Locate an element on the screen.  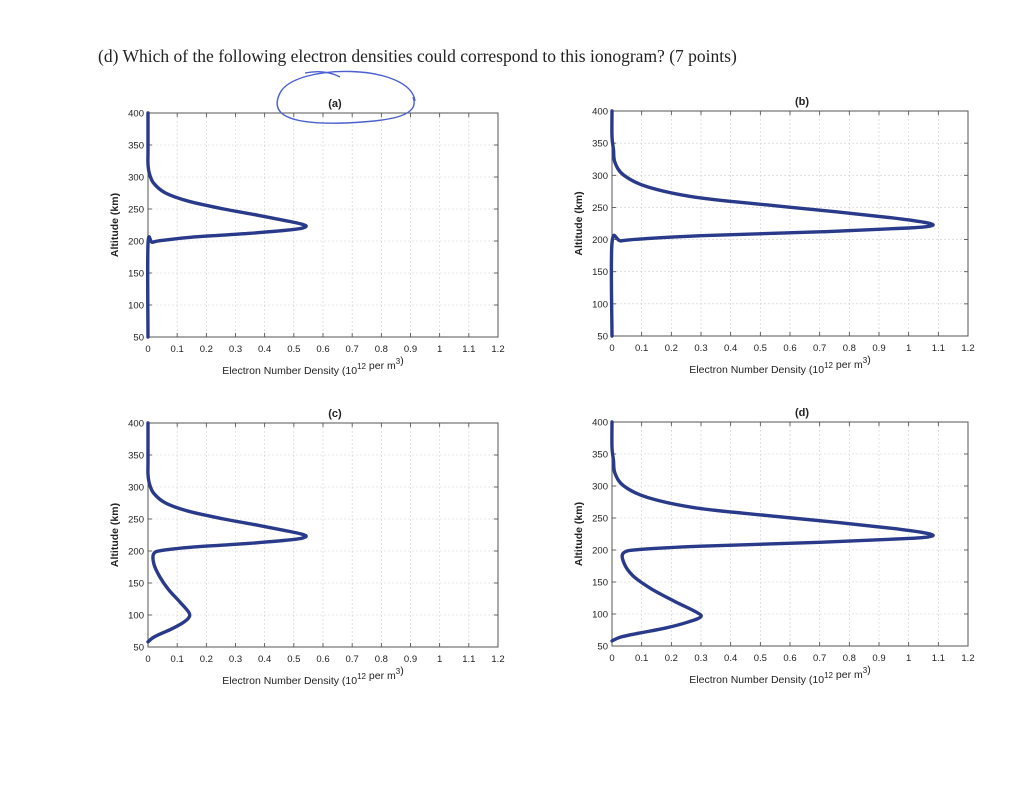
chart-title: (c) is located at coordinates (335, 414).